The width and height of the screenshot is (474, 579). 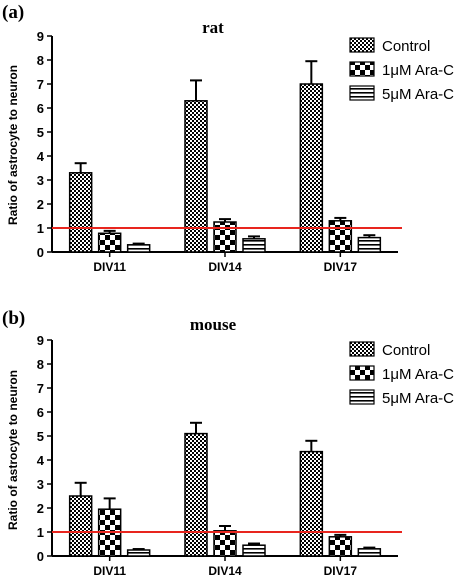 I want to click on chart-title: mouse, so click(x=213, y=324).